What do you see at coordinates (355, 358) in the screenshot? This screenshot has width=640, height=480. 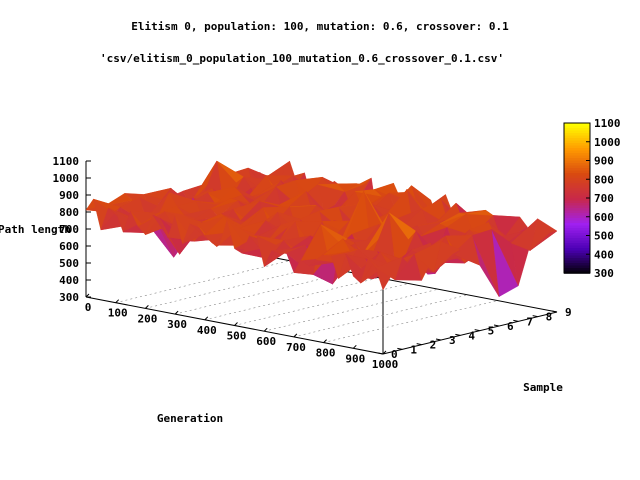 I see `x-tick-label: 900` at bounding box center [355, 358].